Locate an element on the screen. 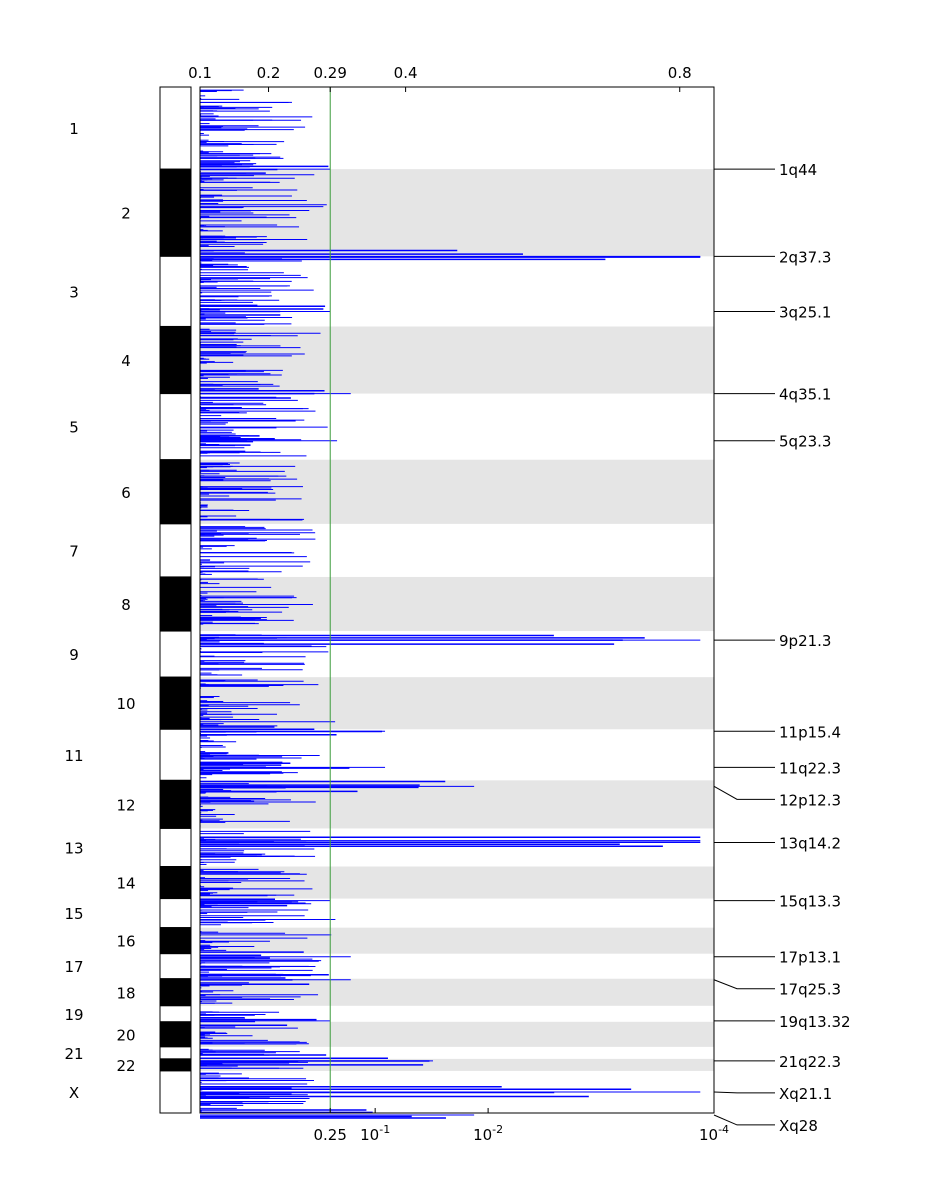 The height and width of the screenshot is (1200, 948). chromosome-label: X is located at coordinates (74, 1093).